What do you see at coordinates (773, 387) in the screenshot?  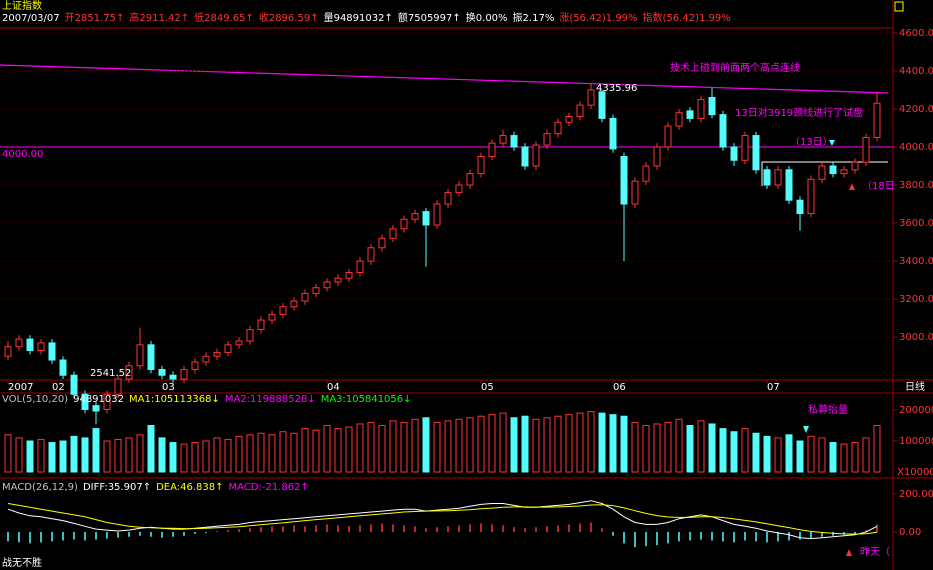 I see `x-tick-label: 07` at bounding box center [773, 387].